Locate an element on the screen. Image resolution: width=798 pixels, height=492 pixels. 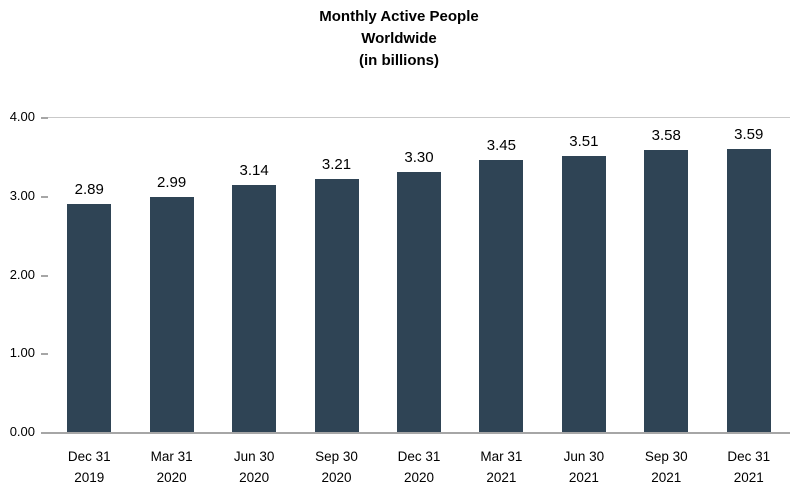
top-gridline is located at coordinates (419, 117).